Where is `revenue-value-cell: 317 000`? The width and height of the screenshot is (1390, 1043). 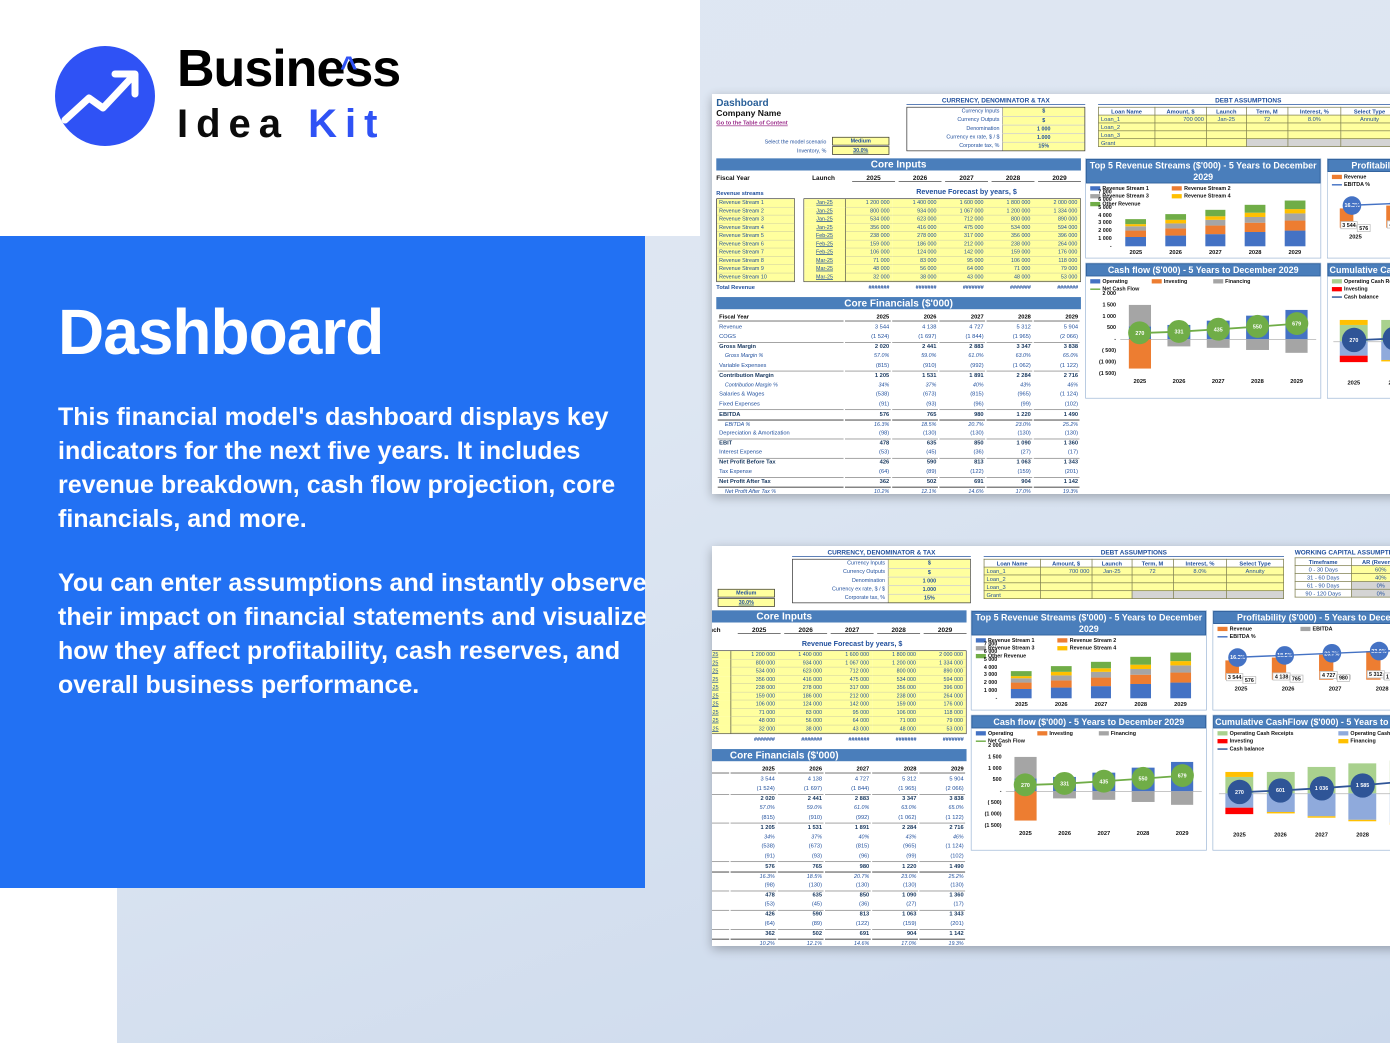
revenue-value-cell: 317 000 is located at coordinates (963, 236).